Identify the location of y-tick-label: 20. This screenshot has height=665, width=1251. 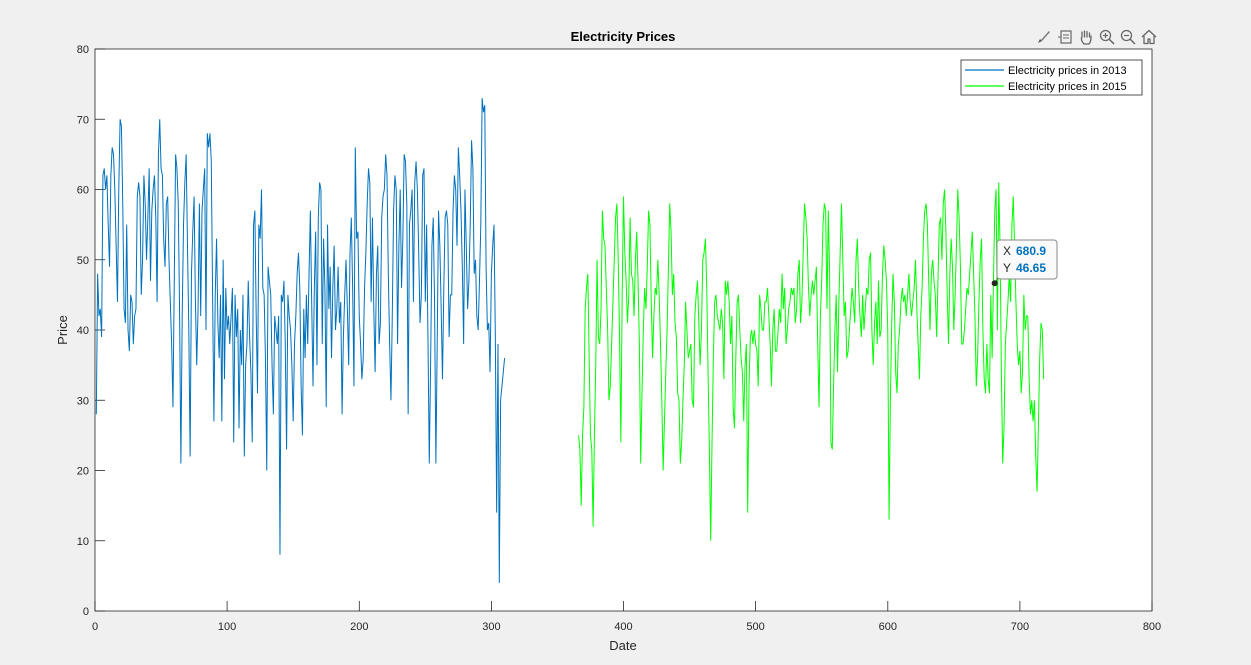
(83, 472).